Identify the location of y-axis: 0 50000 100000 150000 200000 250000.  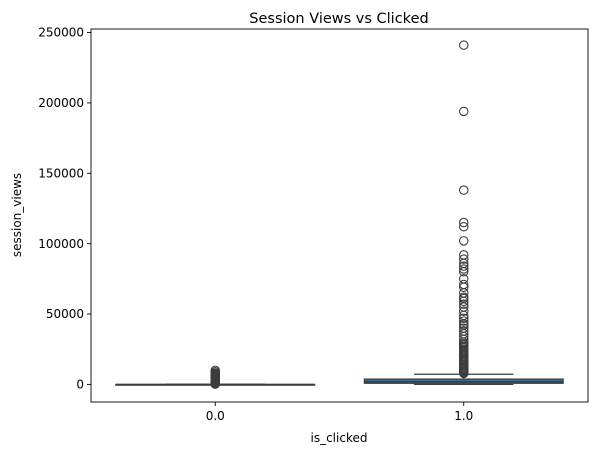
(64, 209).